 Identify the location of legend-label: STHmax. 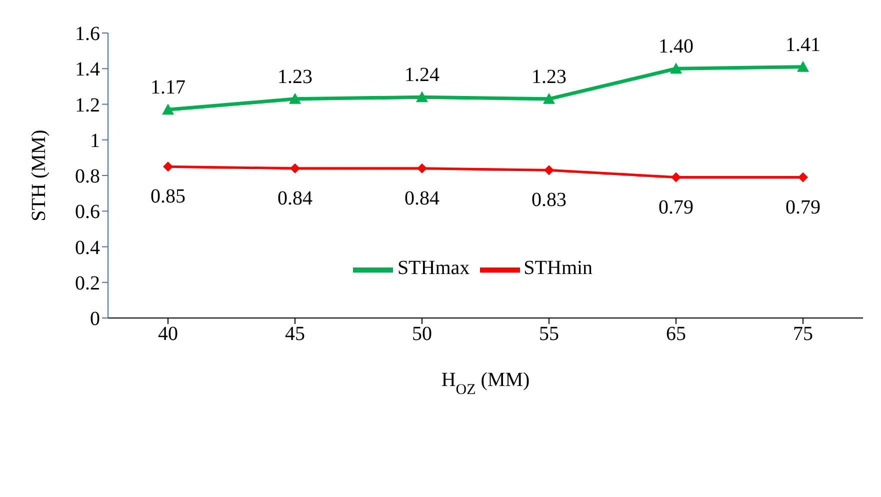
(433, 267).